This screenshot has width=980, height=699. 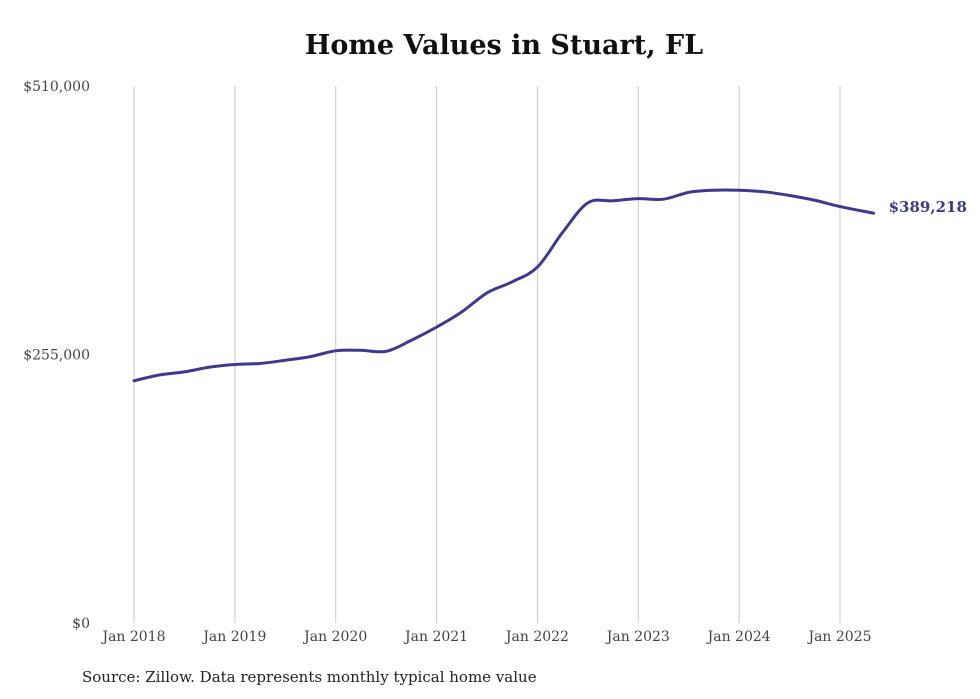 I want to click on y-tick-label: $0, so click(x=81, y=624).